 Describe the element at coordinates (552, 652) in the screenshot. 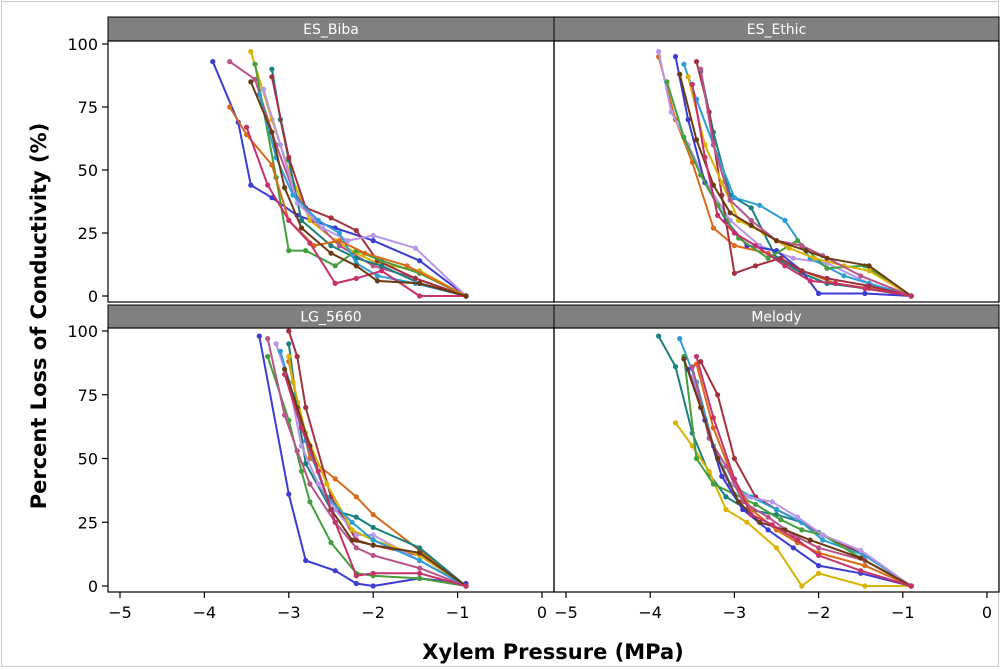

I see `x-axis-title: Xylem Pressure (MPa)` at that location.